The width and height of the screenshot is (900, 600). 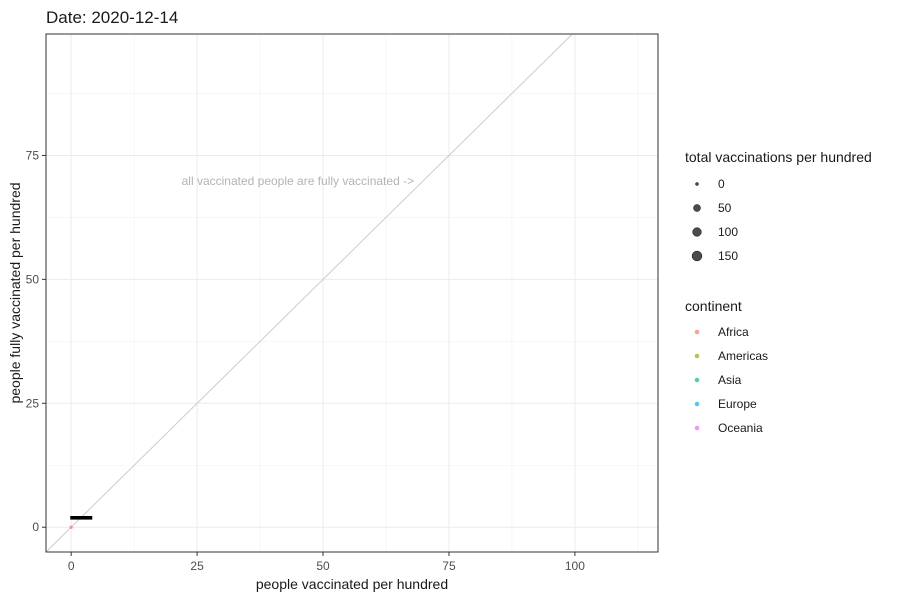 I want to click on x-axis-title: people vaccinated per hundred, so click(x=352, y=584).